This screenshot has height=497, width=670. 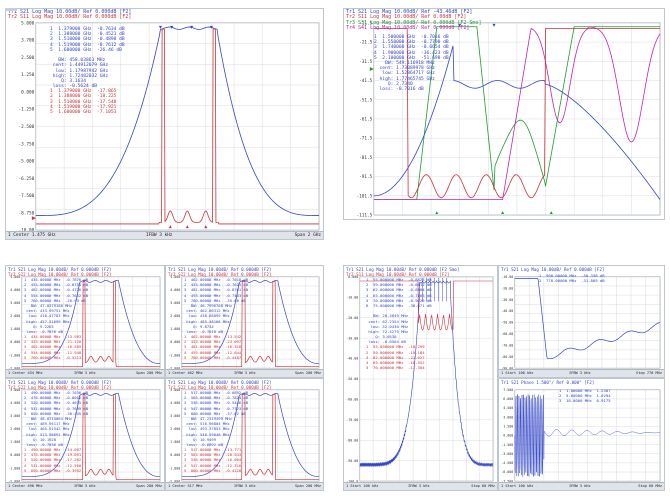 I want to click on y-tick-label: -100.0, so click(x=352, y=481).